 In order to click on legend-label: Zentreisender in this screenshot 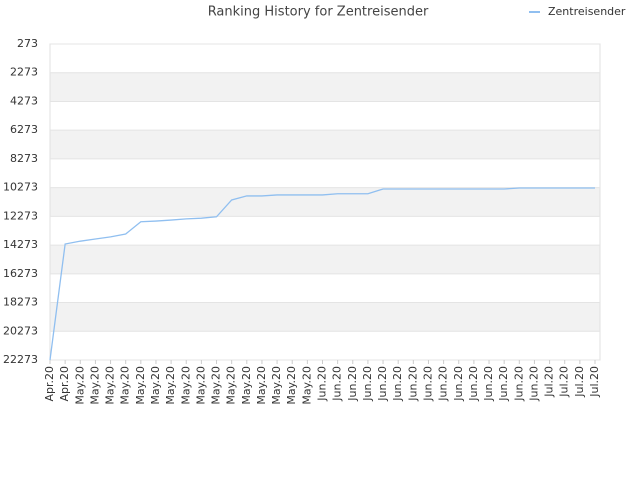, I will do `click(587, 11)`.